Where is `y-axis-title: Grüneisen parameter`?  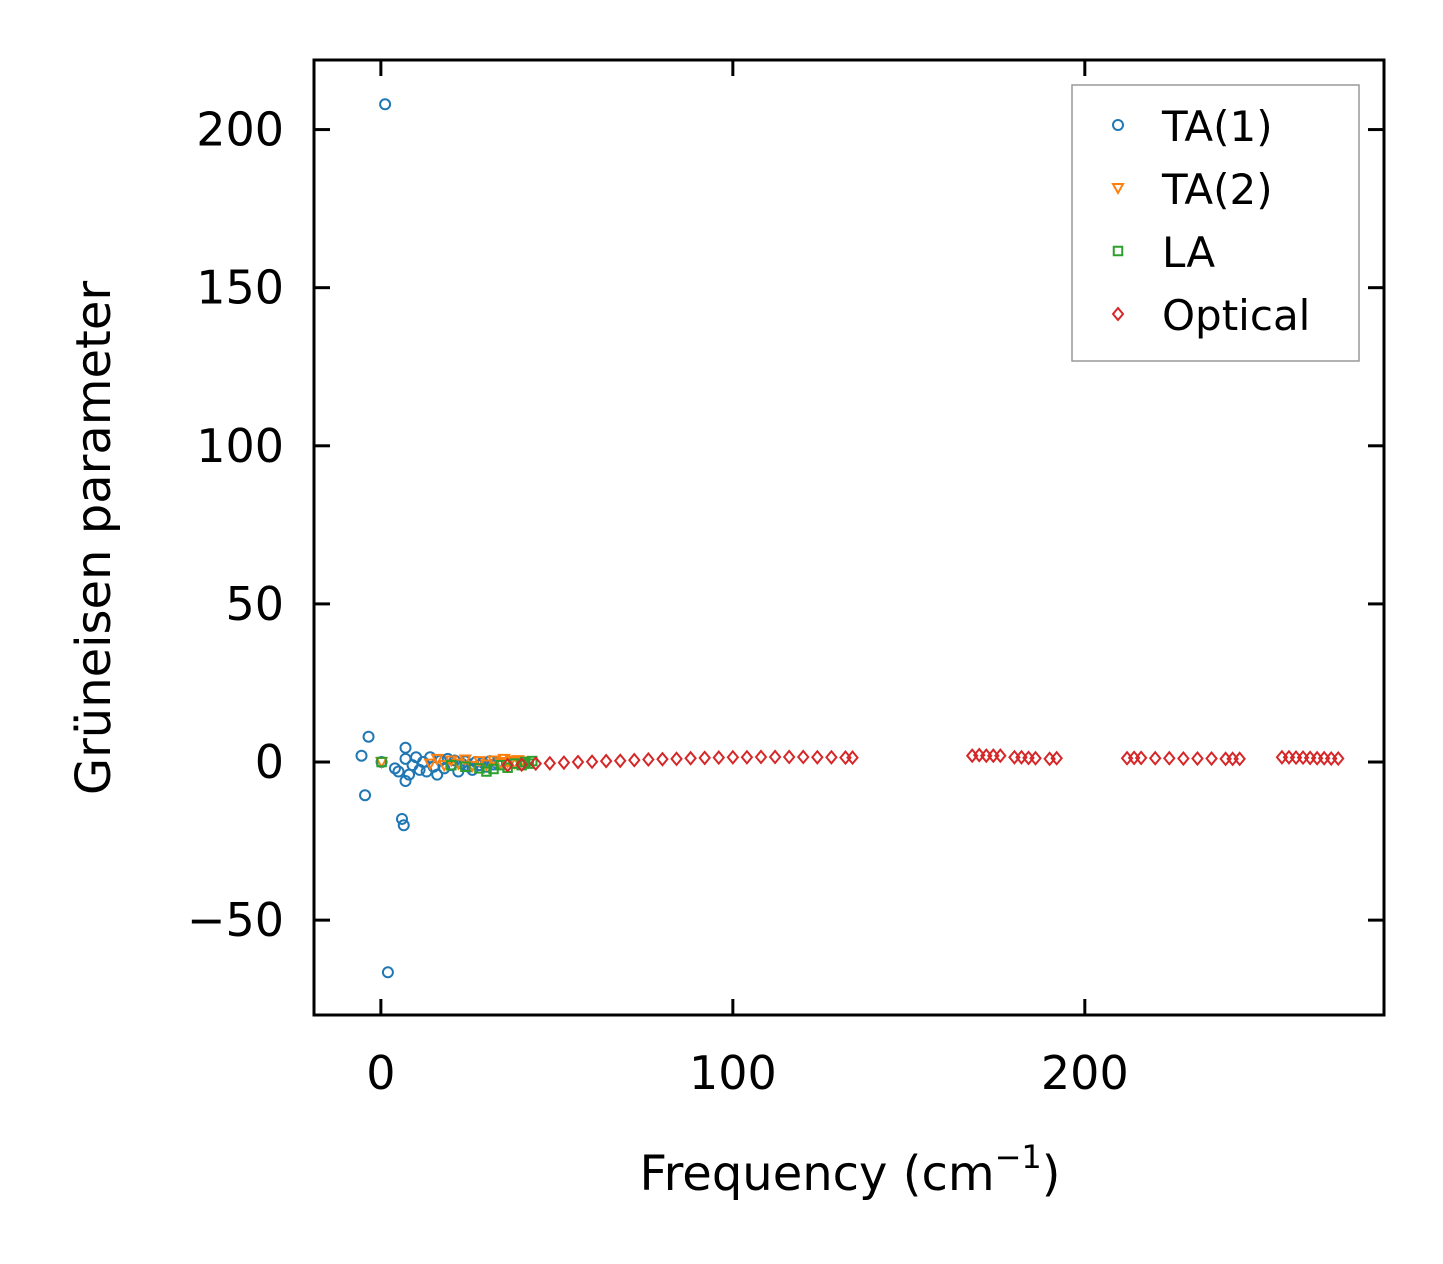 y-axis-title: Grüneisen parameter is located at coordinates (94, 538).